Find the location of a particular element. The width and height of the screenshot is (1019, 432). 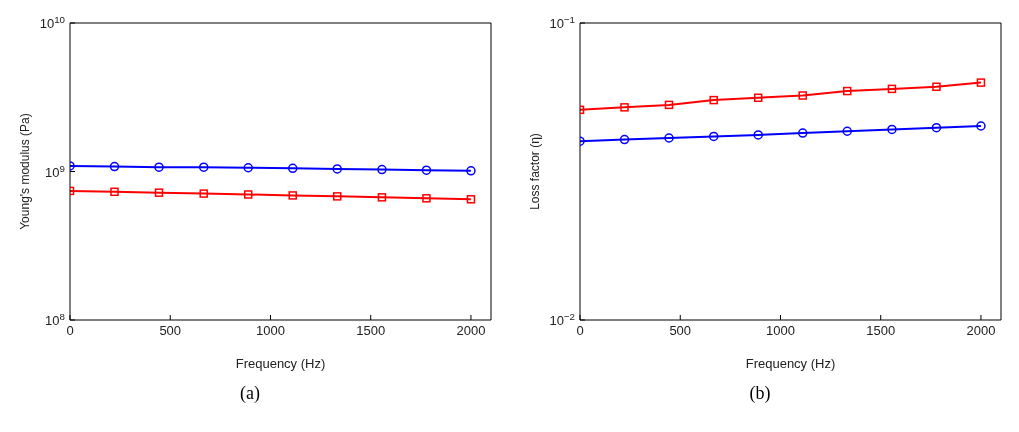

y-tick-label: 10$^{10}$ is located at coordinates (52, 22).